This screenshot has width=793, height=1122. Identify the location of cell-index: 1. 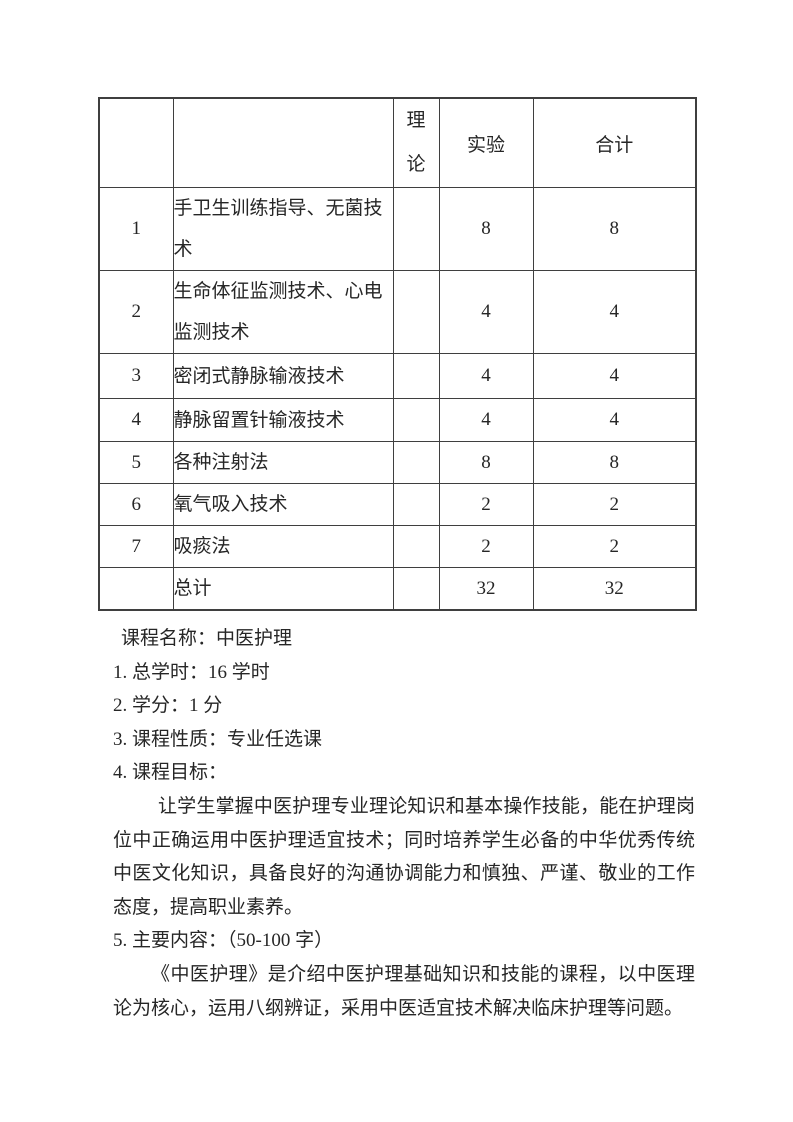
(136, 229).